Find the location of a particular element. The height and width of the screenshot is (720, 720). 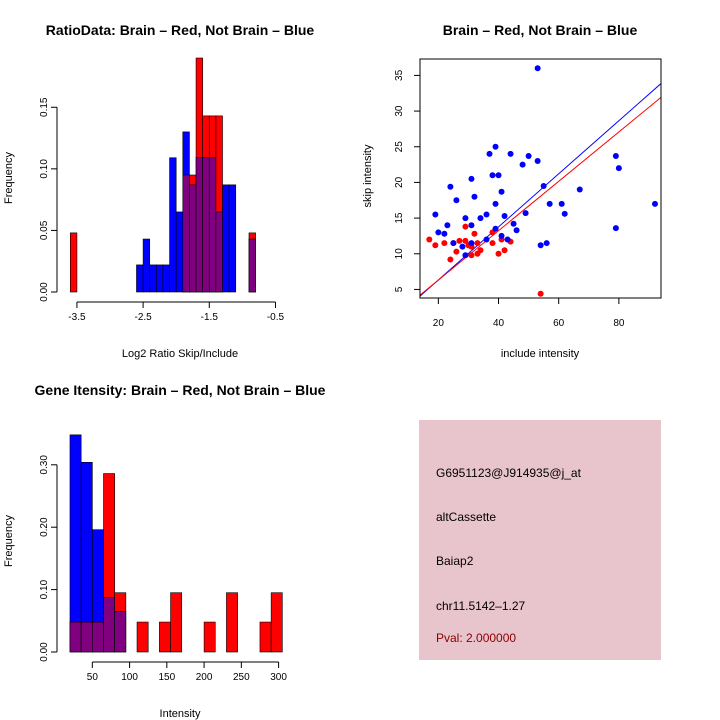

scatter-title: Brain – Red, Not Brain – Blue is located at coordinates (540, 30).